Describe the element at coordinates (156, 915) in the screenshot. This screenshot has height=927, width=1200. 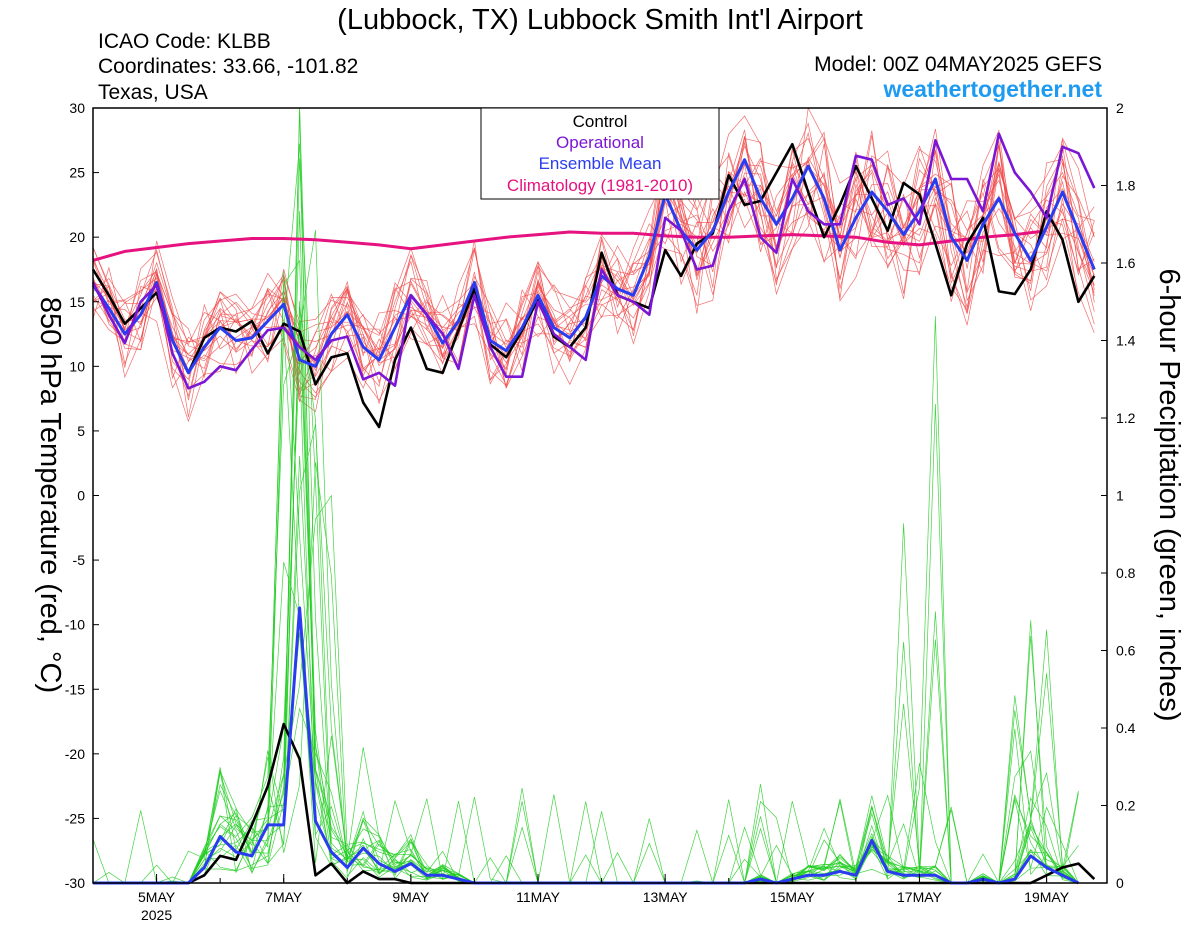
I see `x-tick-year: 2025` at that location.